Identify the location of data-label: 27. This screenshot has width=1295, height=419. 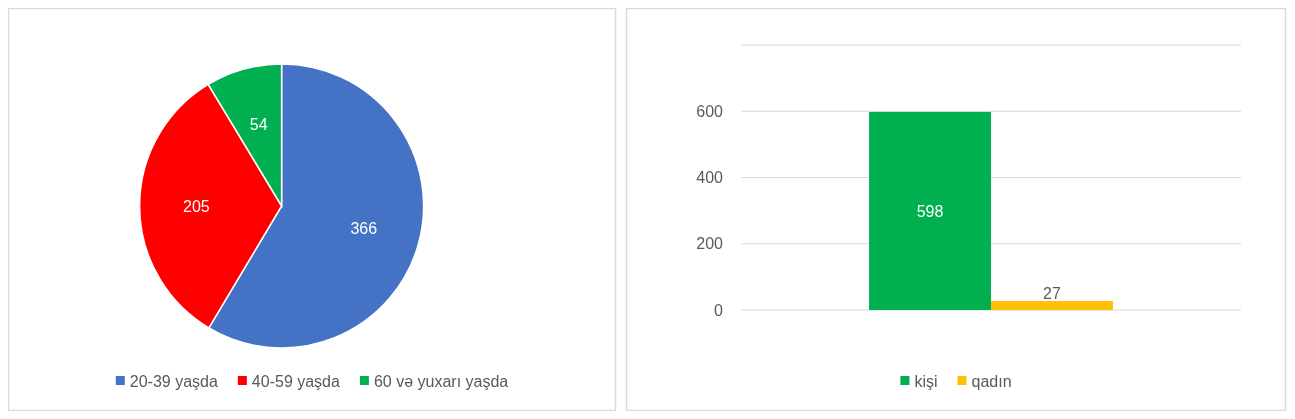
(1052, 293).